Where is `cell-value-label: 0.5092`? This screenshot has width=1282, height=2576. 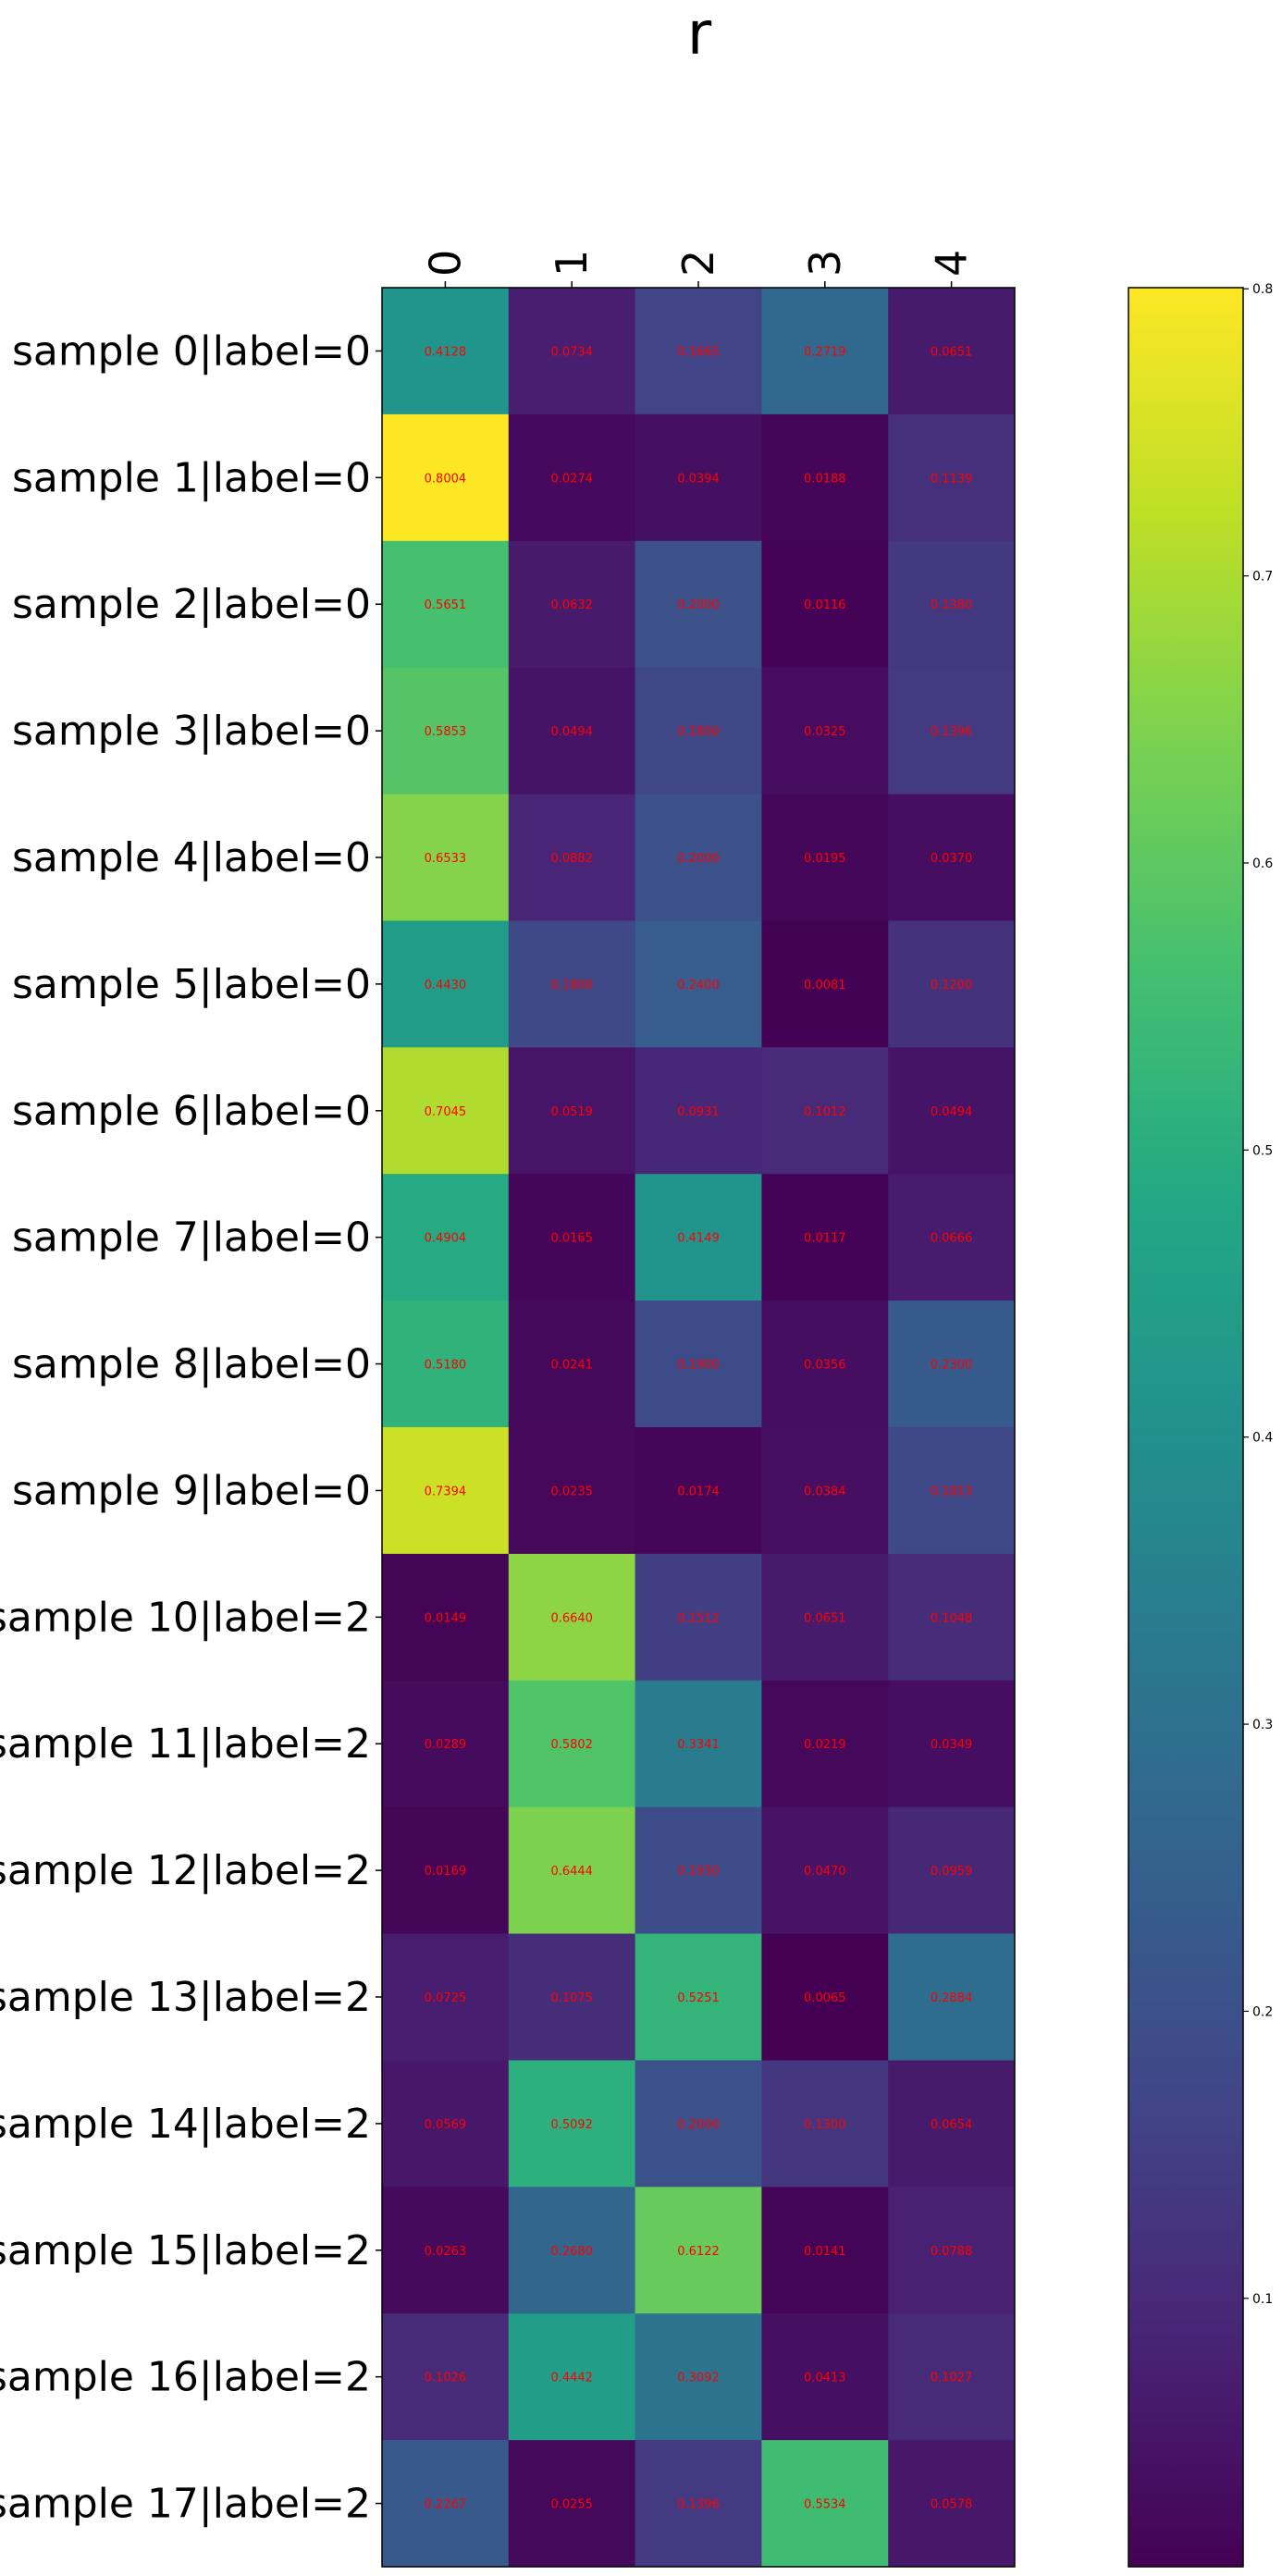 cell-value-label: 0.5092 is located at coordinates (571, 2125).